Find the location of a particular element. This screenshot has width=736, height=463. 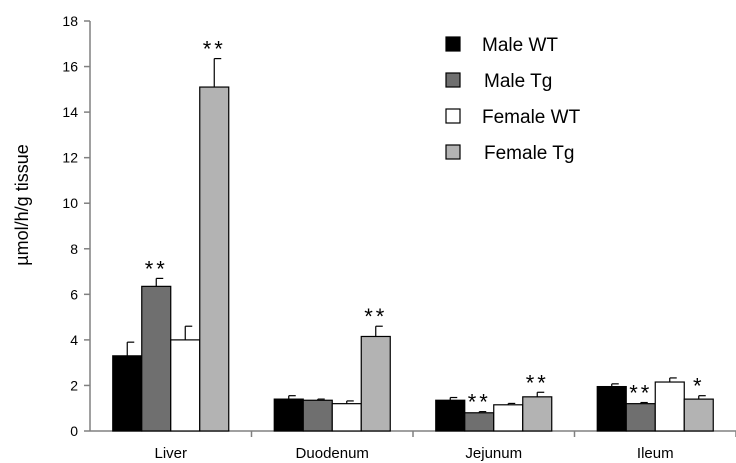

y-tick-label: 10 is located at coordinates (70, 203).